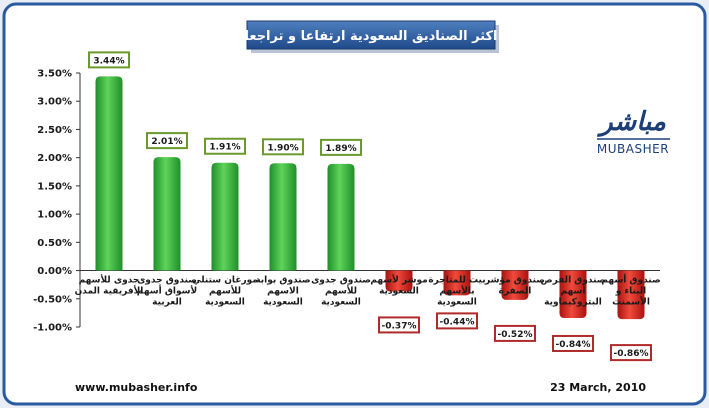  Describe the element at coordinates (54, 74) in the screenshot. I see `y-tick-label: 3.50%` at that location.